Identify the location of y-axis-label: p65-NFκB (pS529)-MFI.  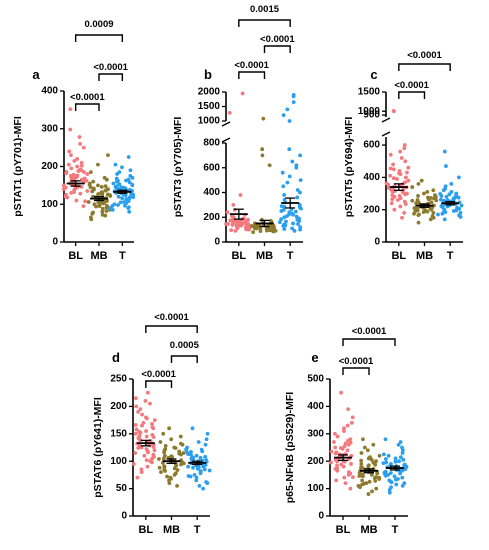
(290, 448).